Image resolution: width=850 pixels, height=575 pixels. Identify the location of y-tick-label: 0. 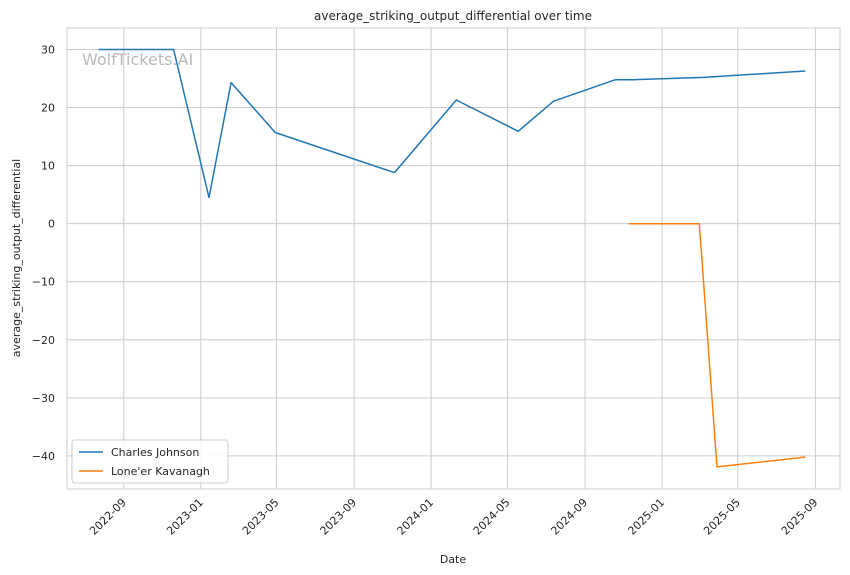
(51, 224).